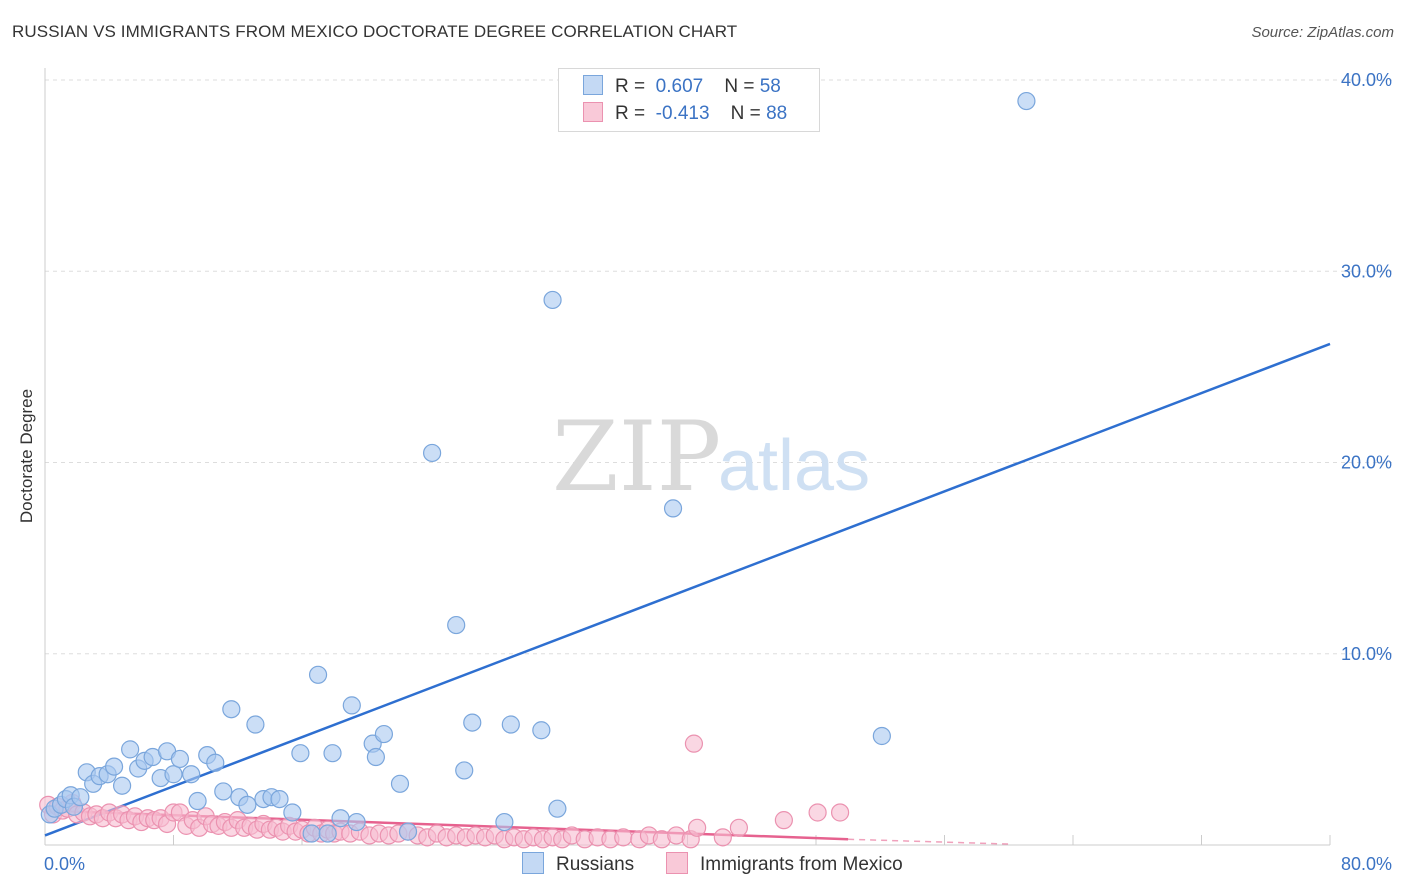 The height and width of the screenshot is (892, 1406). Describe the element at coordinates (533, 863) in the screenshot. I see `bottom-legend-swatch-russians` at that location.